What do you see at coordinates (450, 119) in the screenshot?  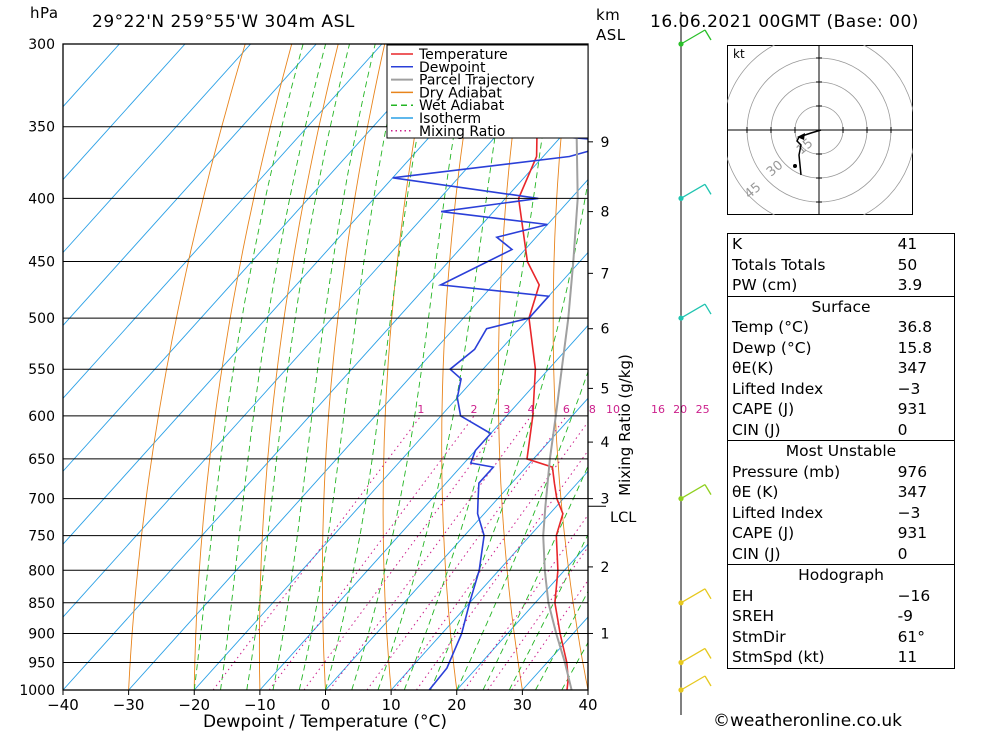 I see `legend-item: Isotherm` at bounding box center [450, 119].